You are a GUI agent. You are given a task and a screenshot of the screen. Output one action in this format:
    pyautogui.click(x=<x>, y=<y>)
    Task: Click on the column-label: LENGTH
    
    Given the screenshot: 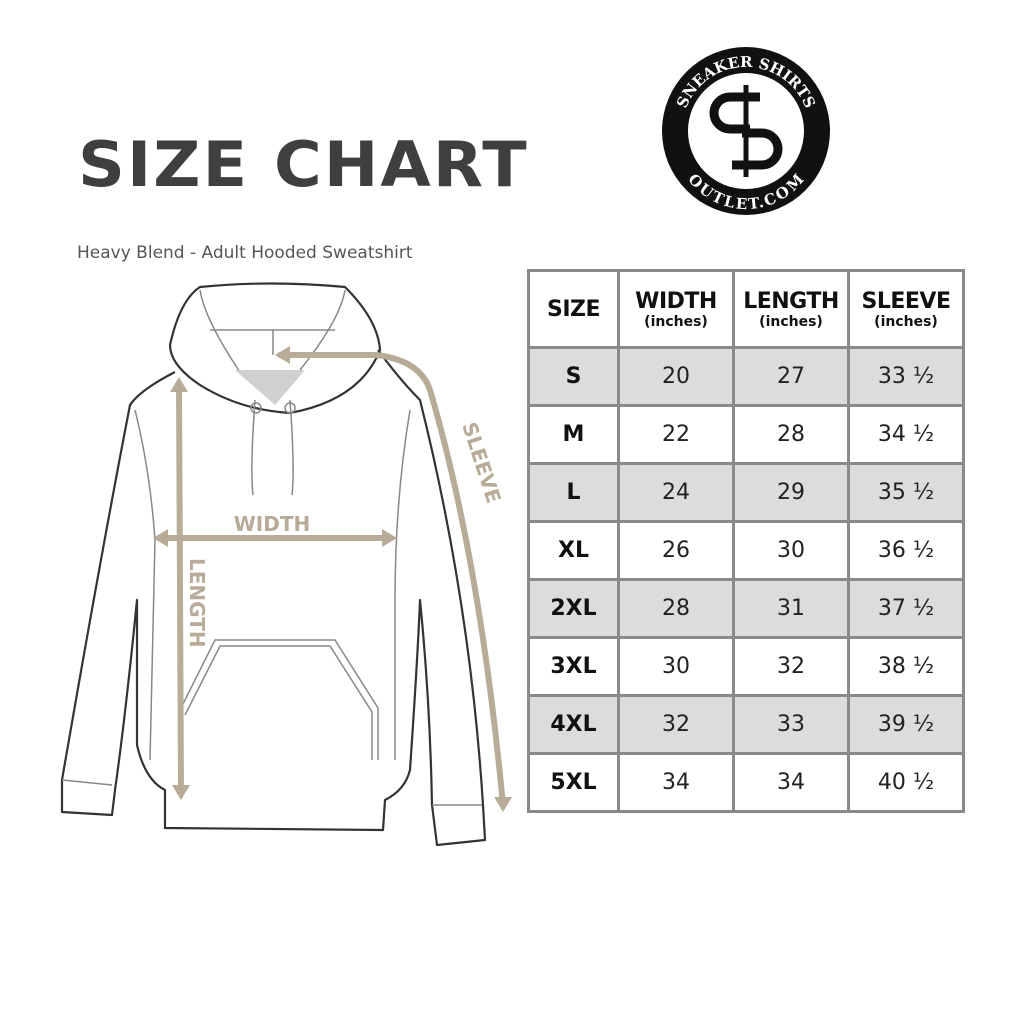 What is the action you would take?
    pyautogui.click(x=791, y=301)
    